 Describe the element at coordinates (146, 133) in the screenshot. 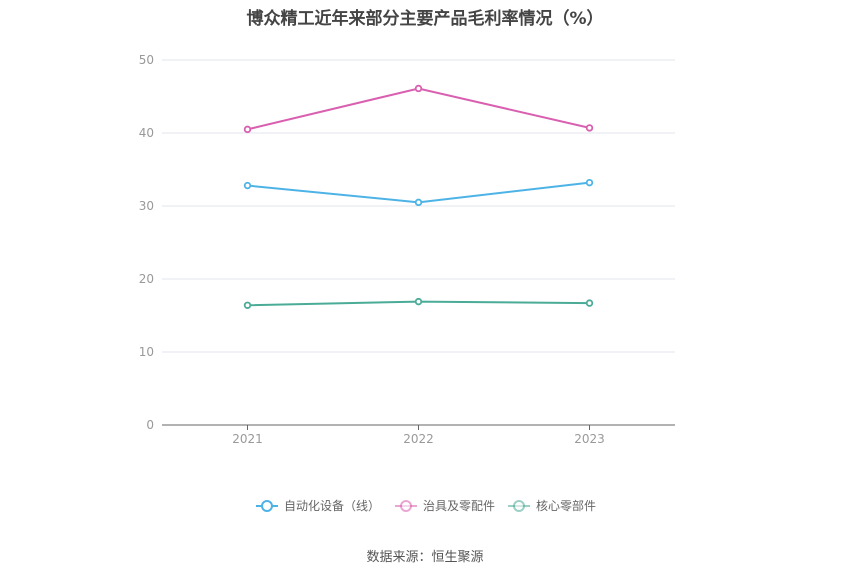

I see `y-tick-label: 40` at that location.